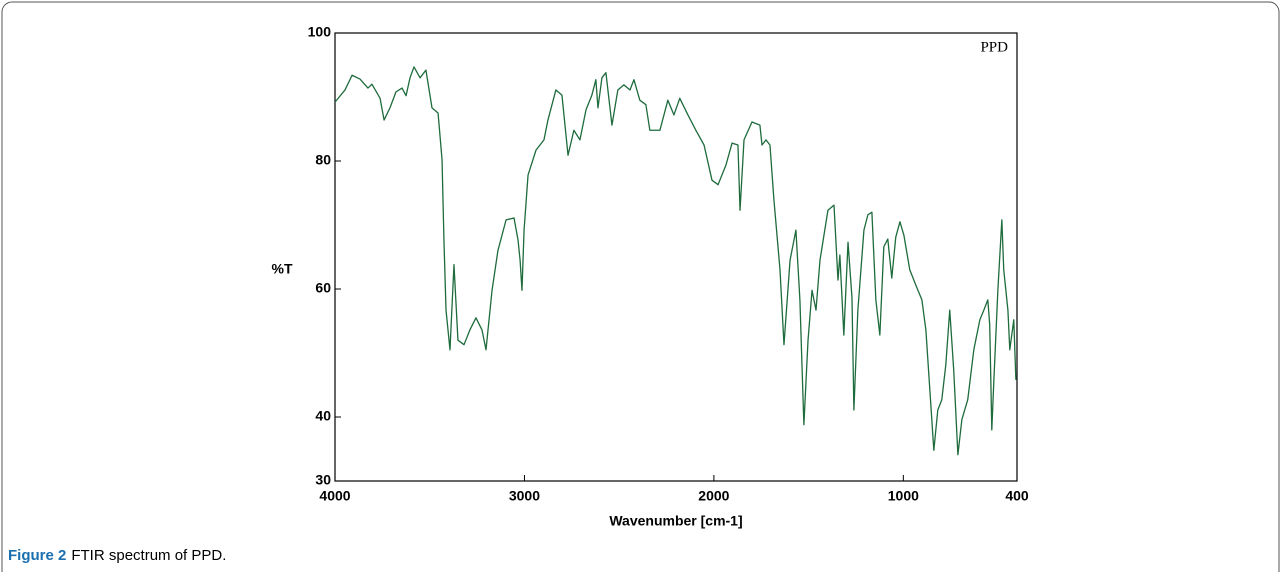  What do you see at coordinates (323, 160) in the screenshot?
I see `y-tick-label: 80` at bounding box center [323, 160].